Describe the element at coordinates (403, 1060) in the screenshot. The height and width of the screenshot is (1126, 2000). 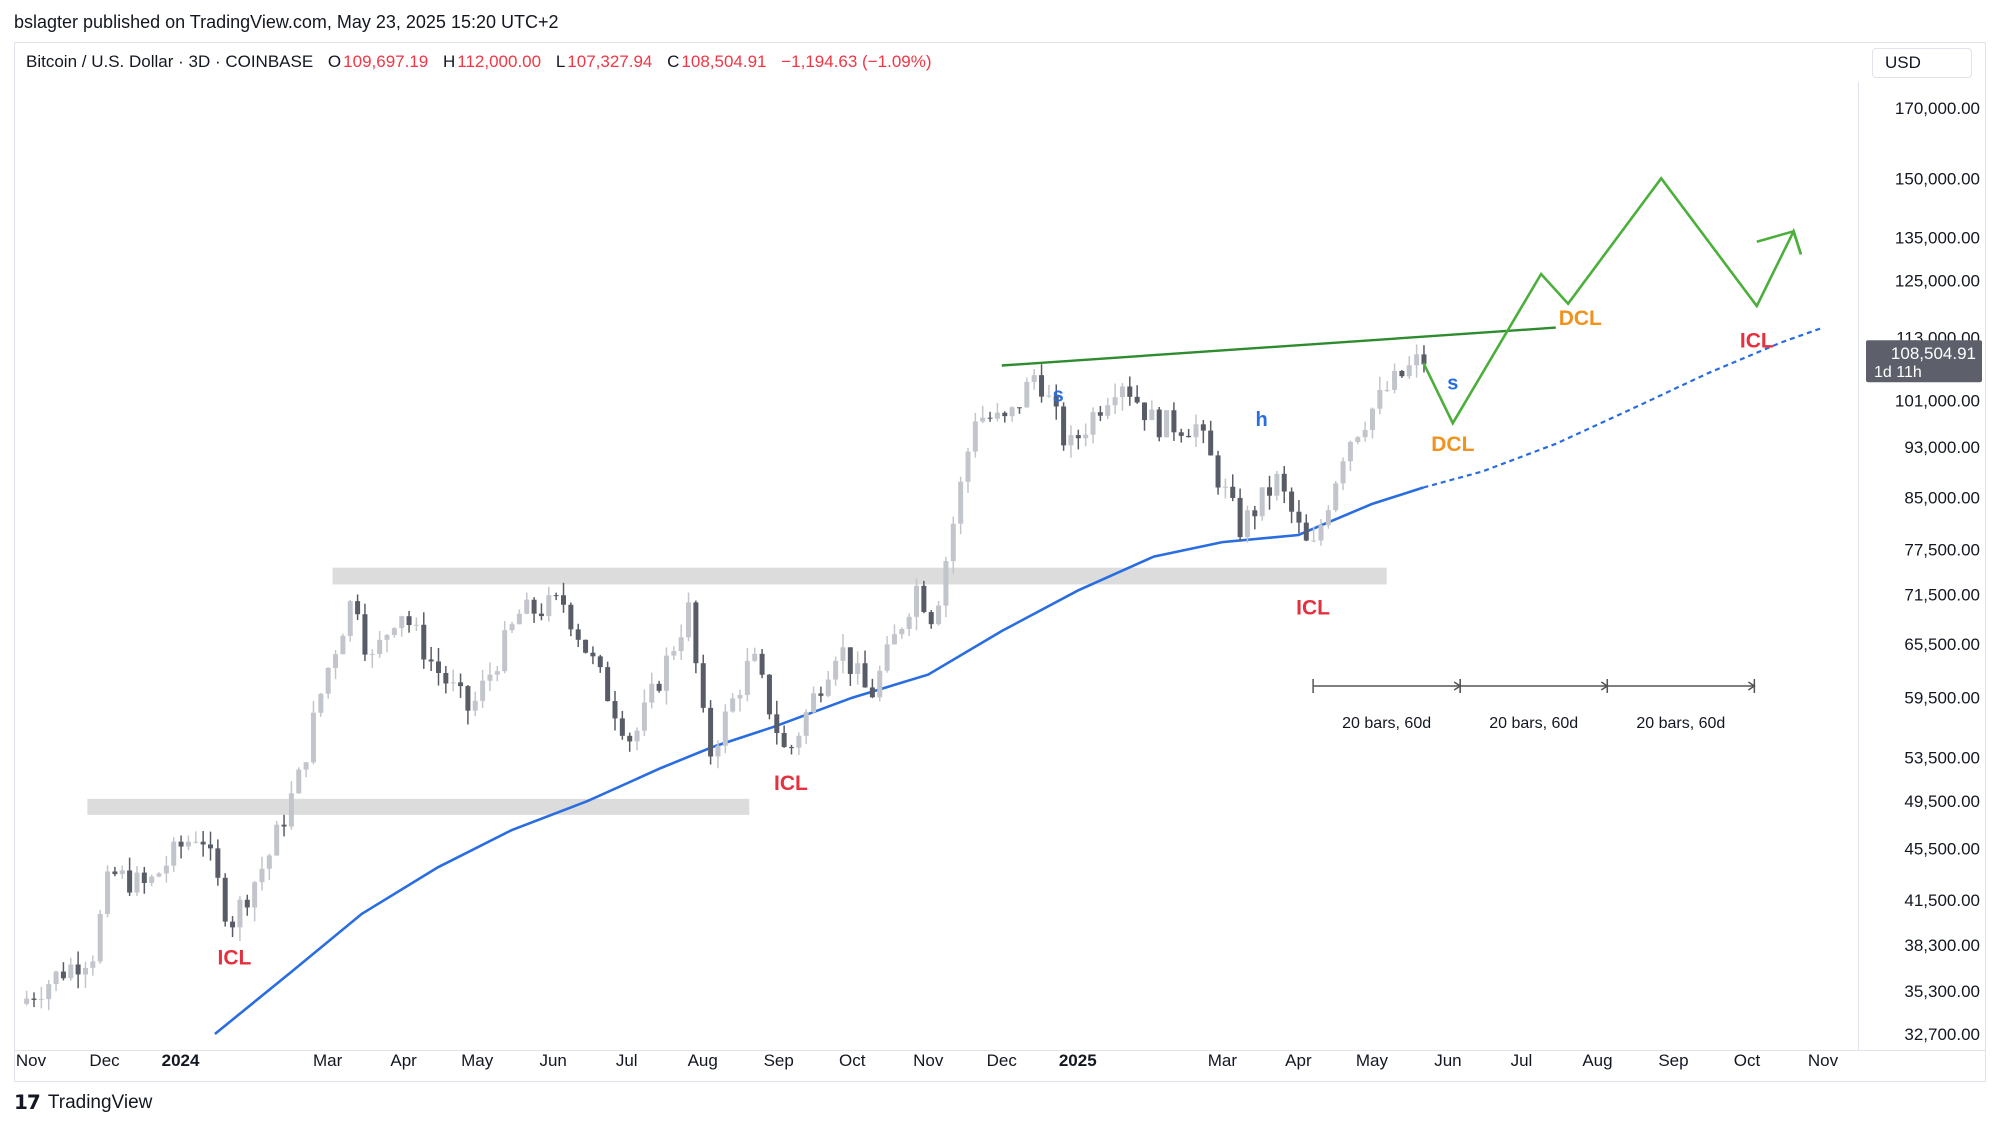
I see `x-tick-label: Apr` at that location.